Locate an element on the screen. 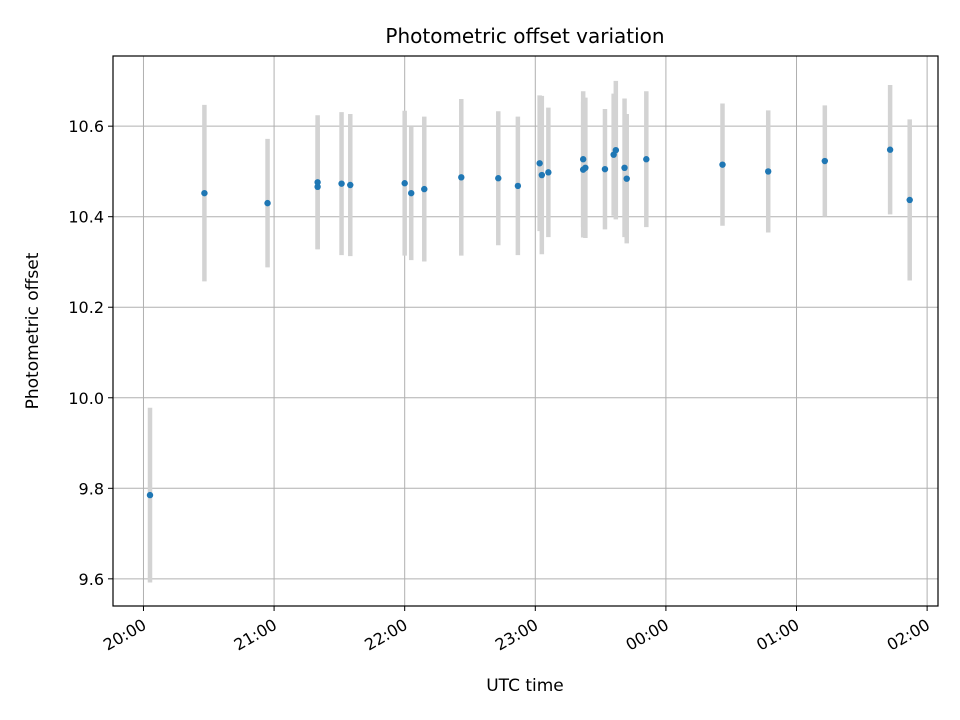 The width and height of the screenshot is (960, 720). x-tick-label: 23:00 is located at coordinates (516, 635).